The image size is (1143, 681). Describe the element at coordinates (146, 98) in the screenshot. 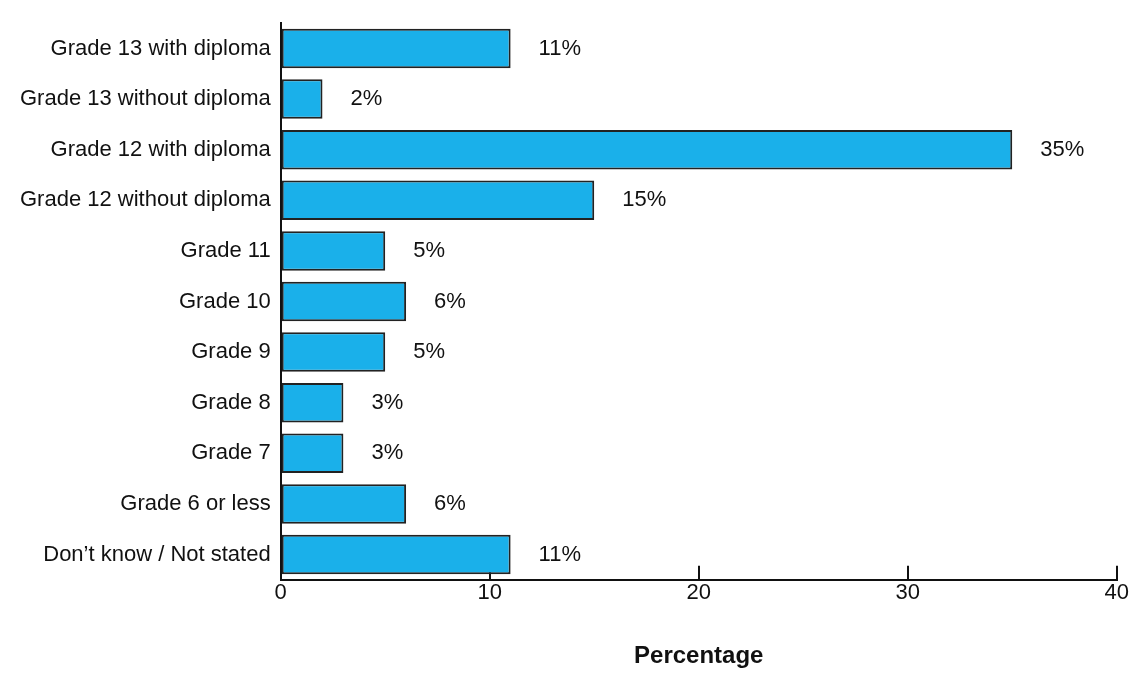

I see `y-tick-label: Grade 13 without diploma` at that location.